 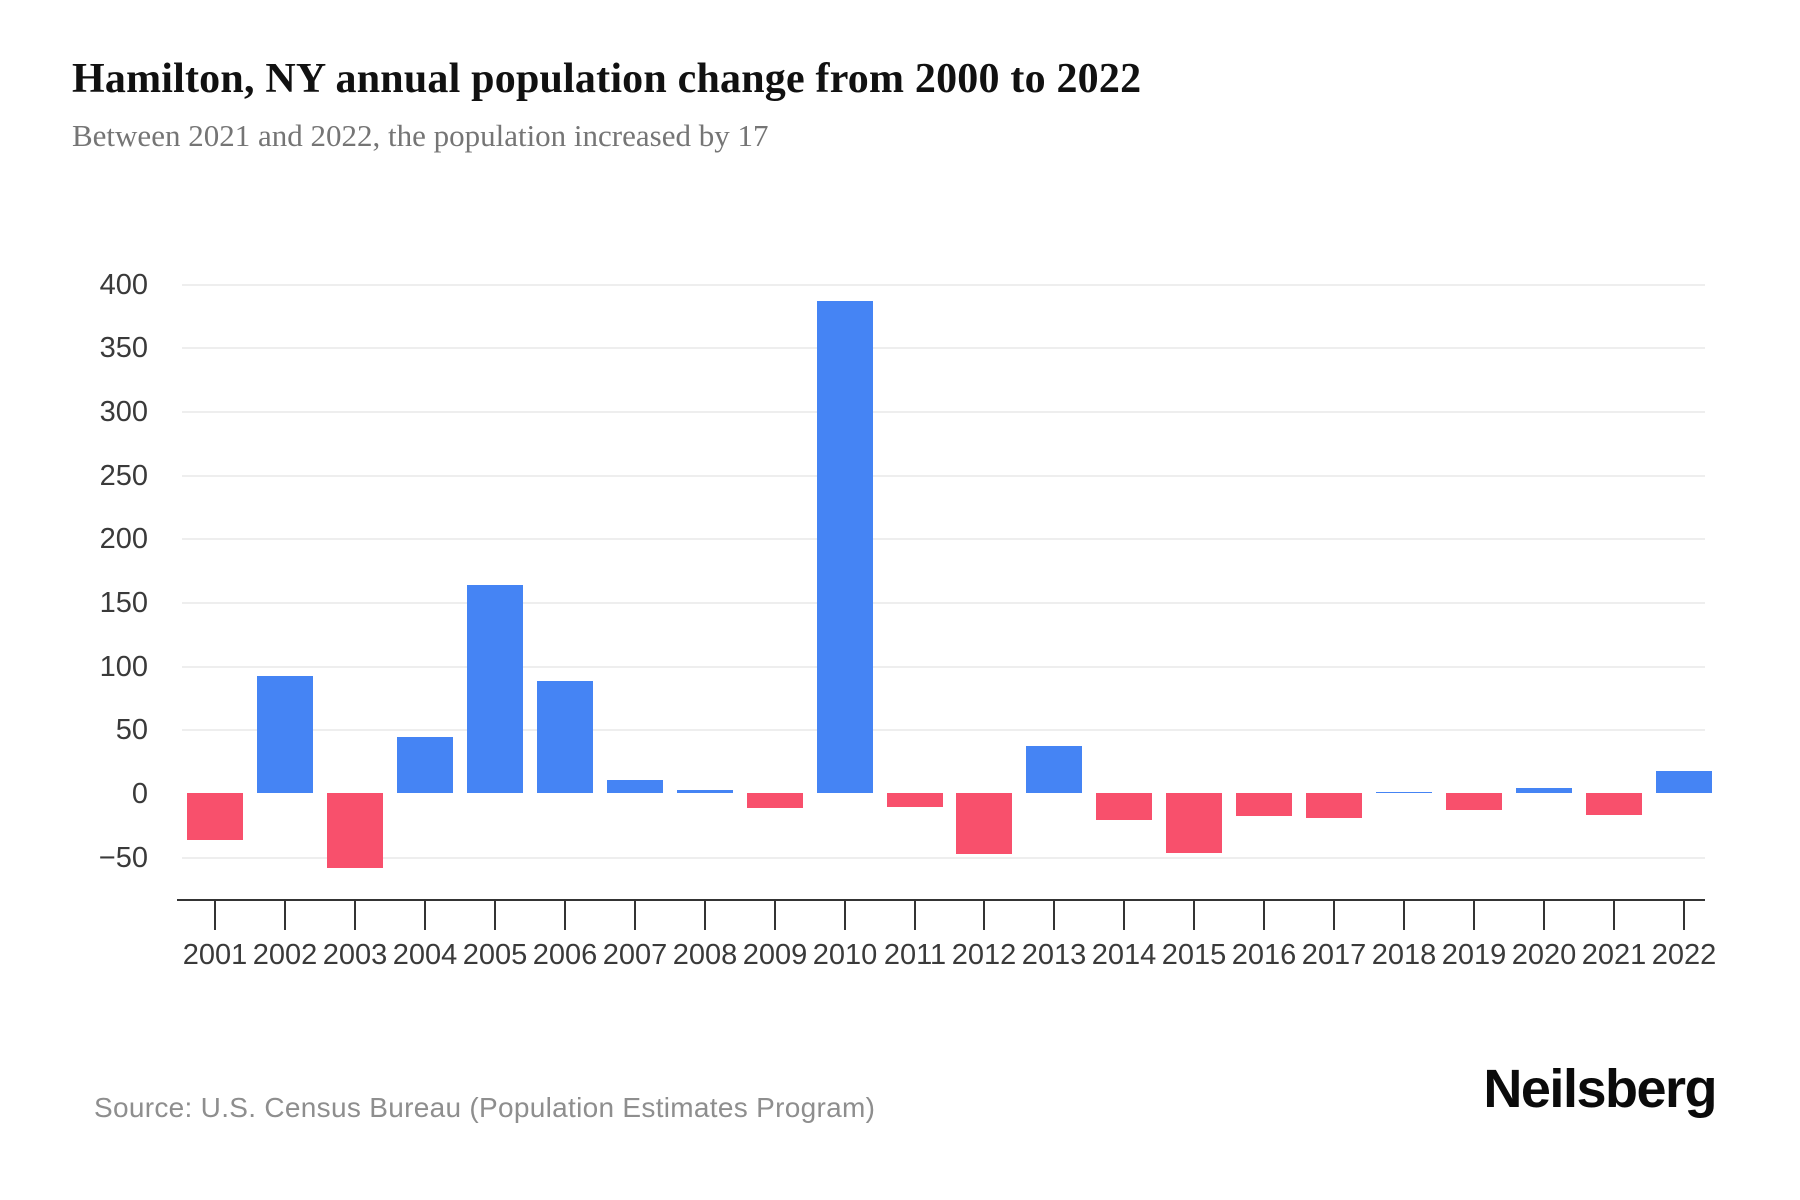 What do you see at coordinates (1544, 790) in the screenshot?
I see `bar-2020` at bounding box center [1544, 790].